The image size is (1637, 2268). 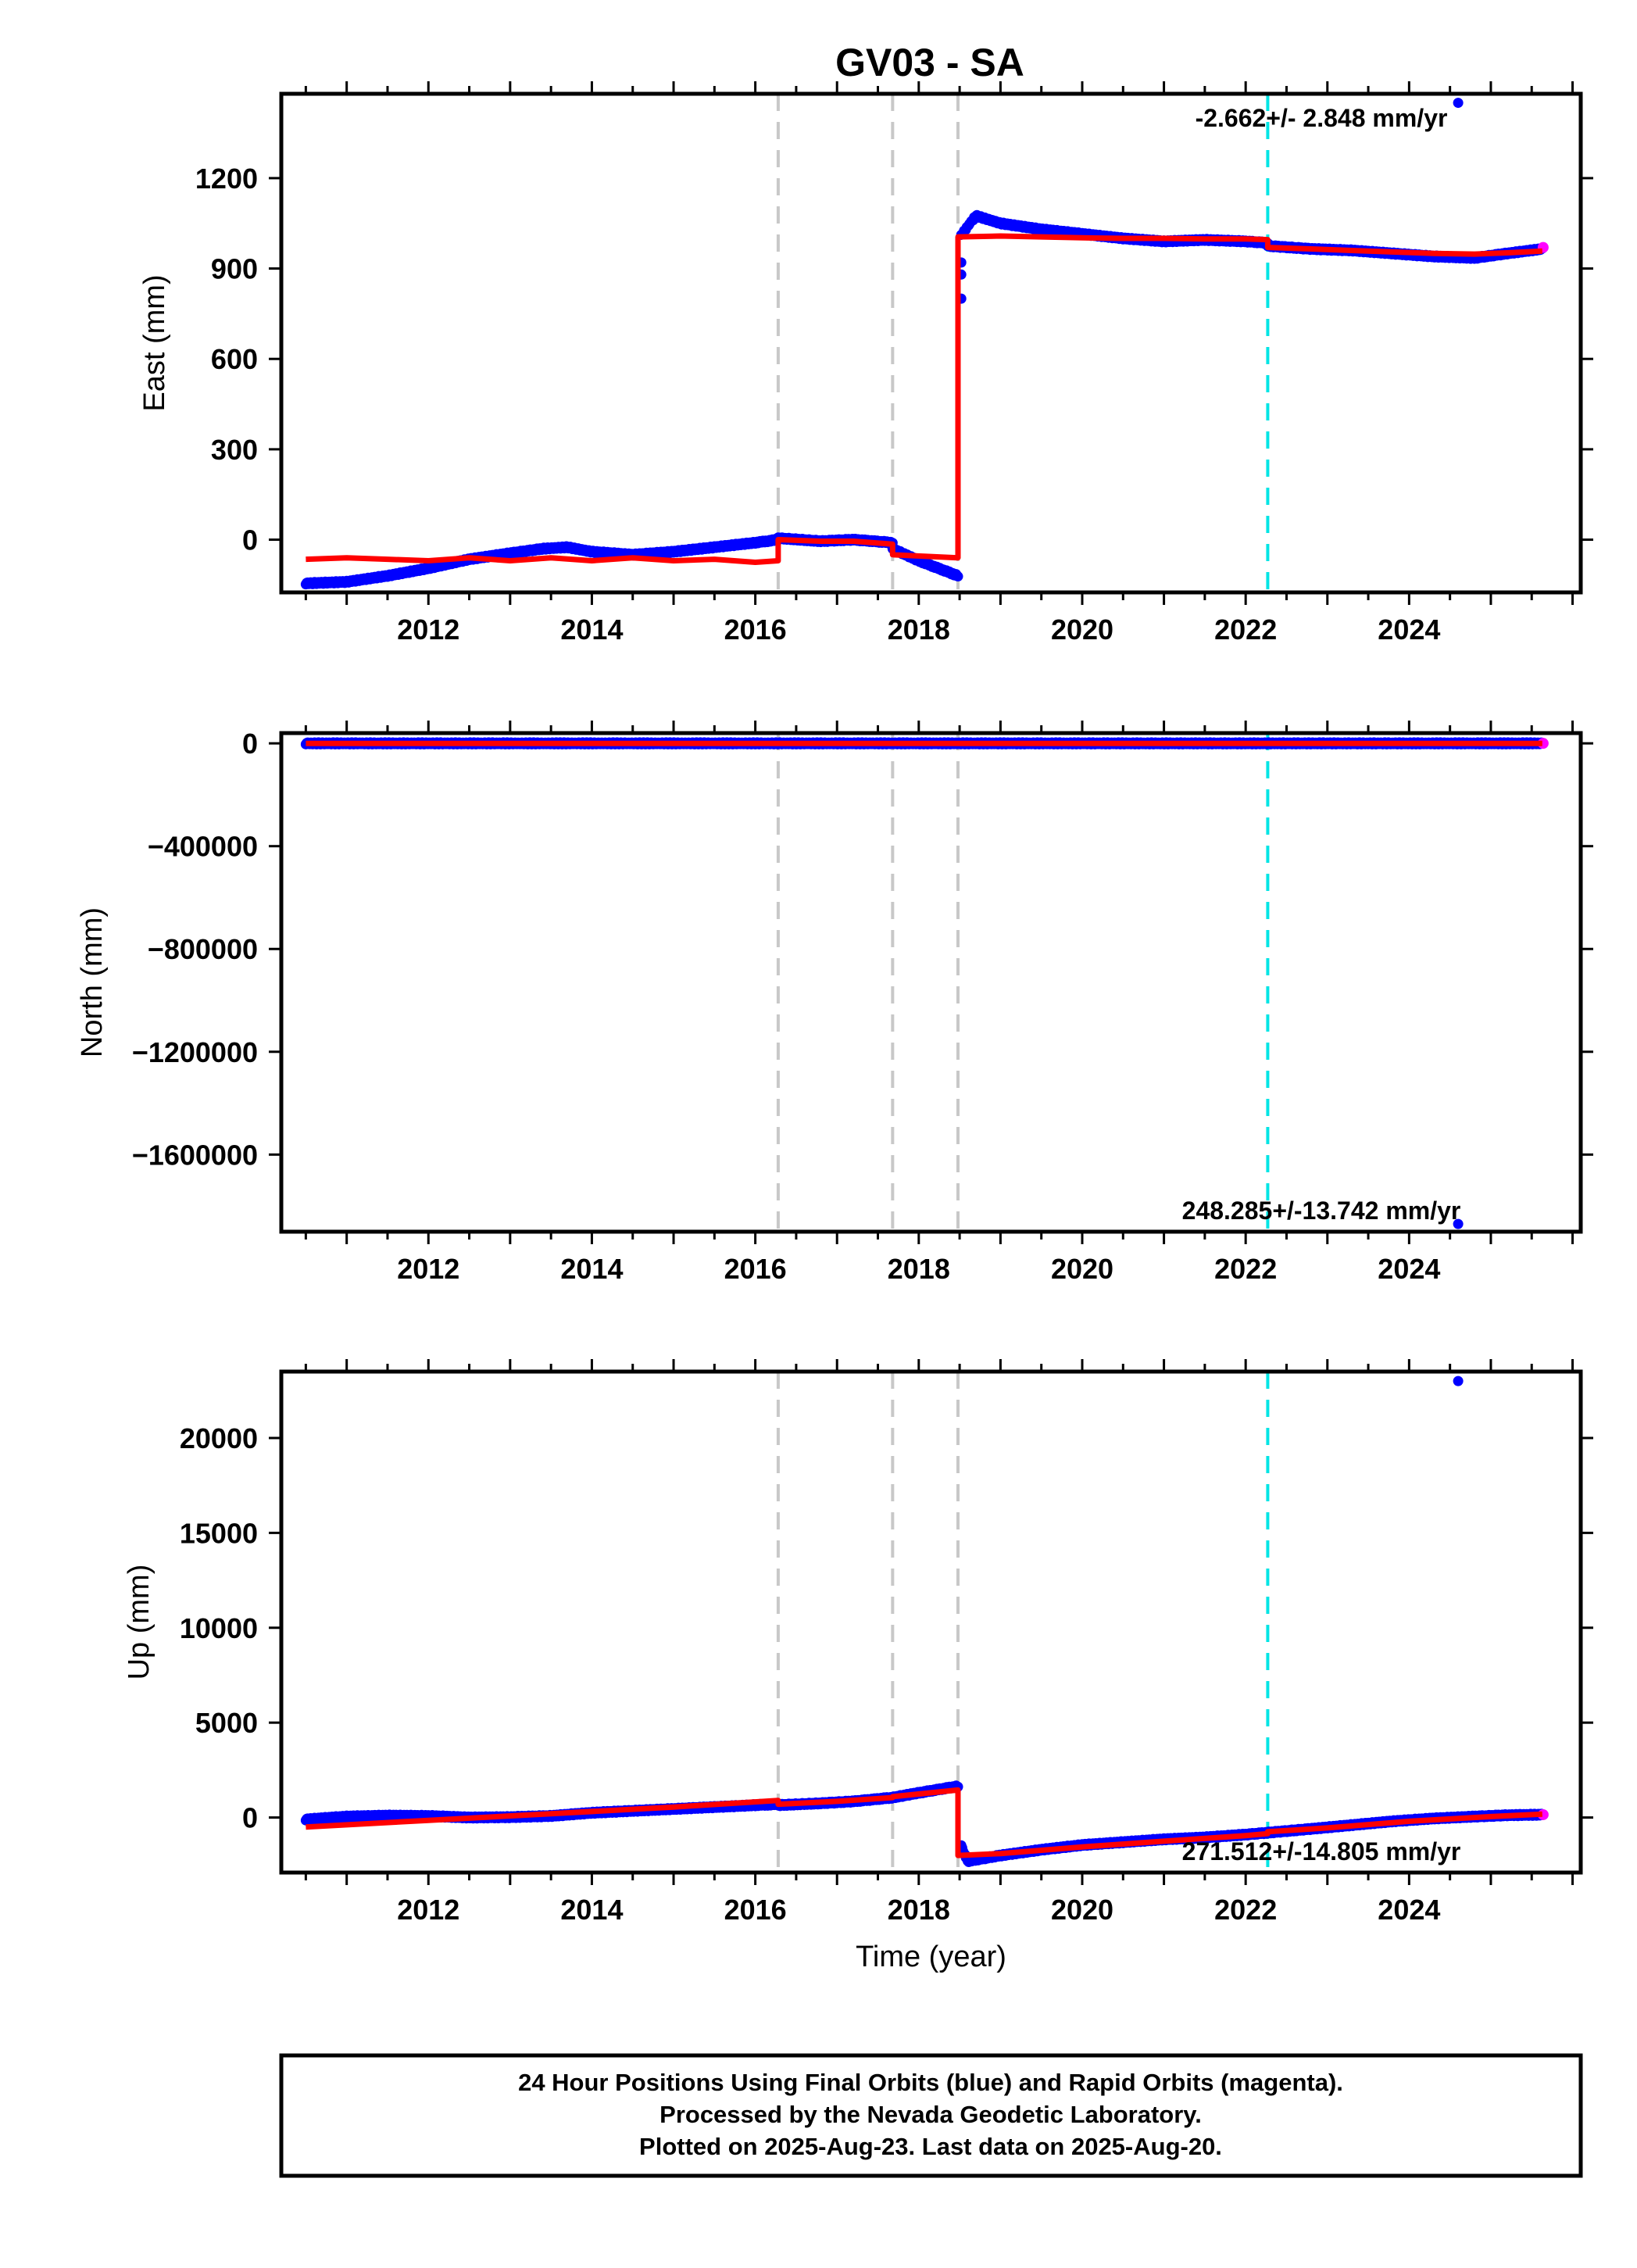 I want to click on y-tick-label: 15000, so click(x=219, y=1533).